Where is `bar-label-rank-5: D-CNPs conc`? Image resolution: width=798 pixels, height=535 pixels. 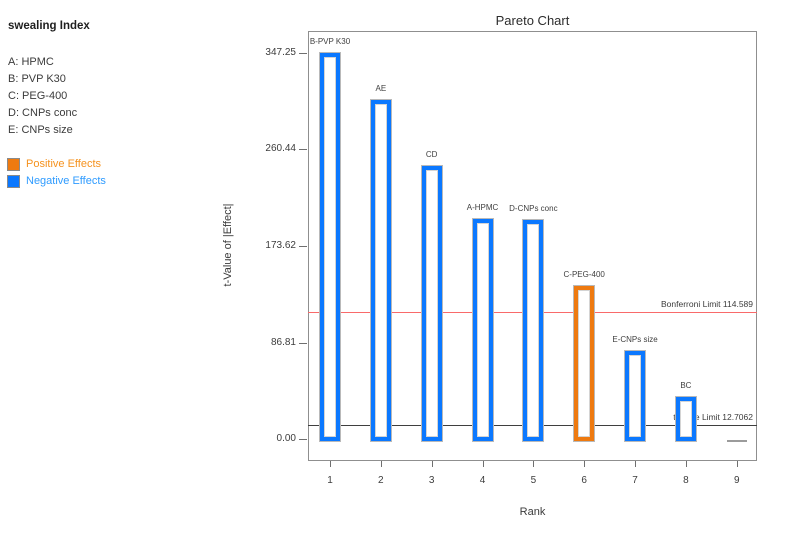
bar-label-rank-5: D-CNPs conc is located at coordinates (533, 208).